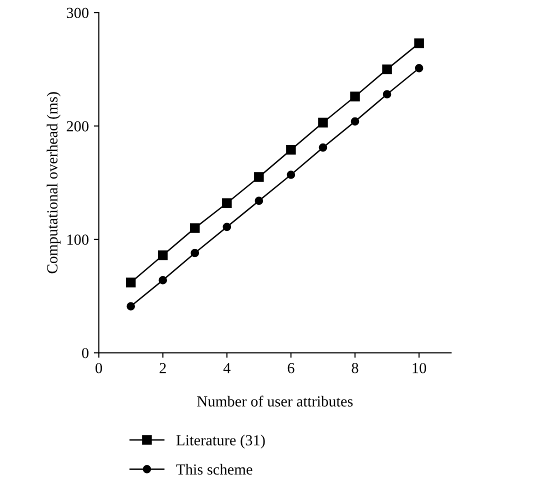 The height and width of the screenshot is (504, 534). Describe the element at coordinates (77, 13) in the screenshot. I see `y-tick-label: 300` at that location.